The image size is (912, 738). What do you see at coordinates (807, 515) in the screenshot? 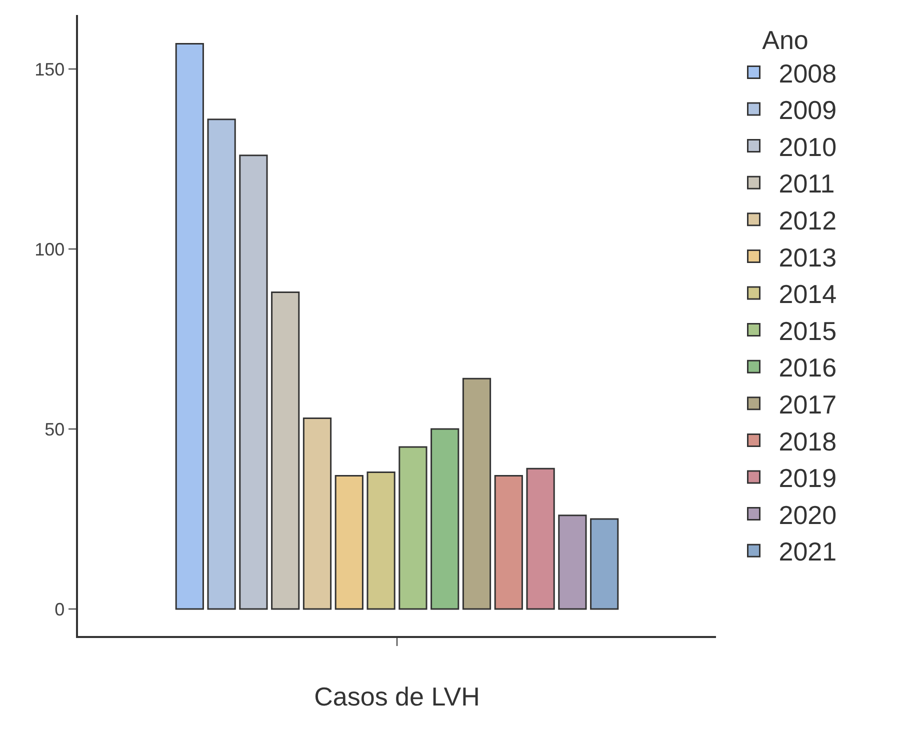
I see `legend-label: 2020` at bounding box center [807, 515].